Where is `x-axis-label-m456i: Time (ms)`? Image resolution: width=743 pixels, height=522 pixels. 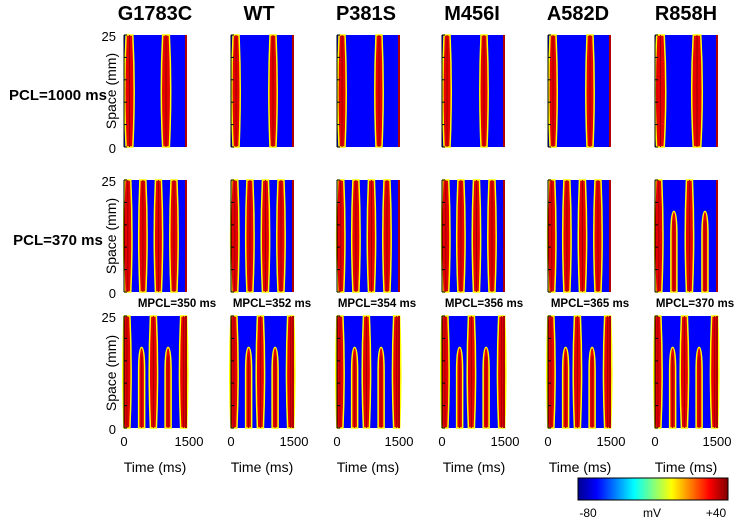
x-axis-label-m456i: Time (ms) is located at coordinates (474, 467).